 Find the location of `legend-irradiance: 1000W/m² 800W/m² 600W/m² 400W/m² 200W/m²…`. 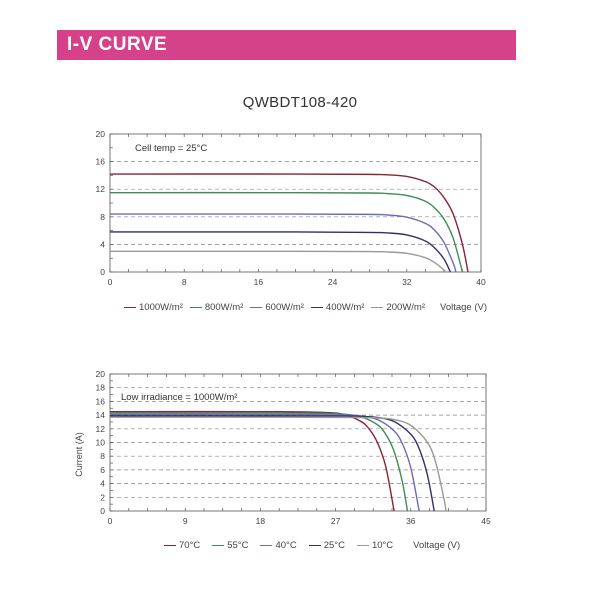

legend-irradiance: 1000W/m² 800W/m² 600W/m² 400W/m² 200W/m²… is located at coordinates (305, 307).